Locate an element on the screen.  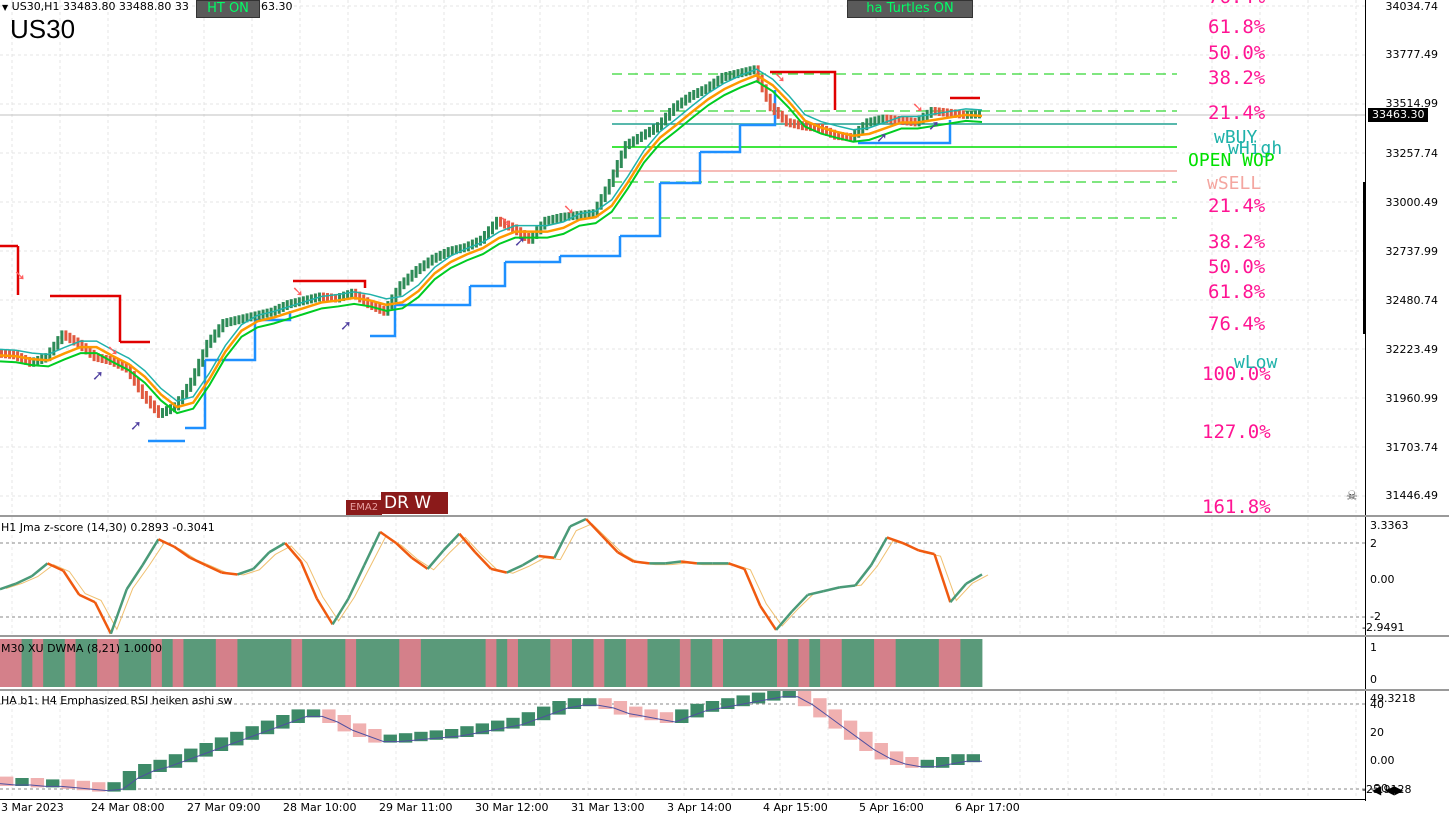
zscore-tick: -2.9491 is located at coordinates (1383, 627).